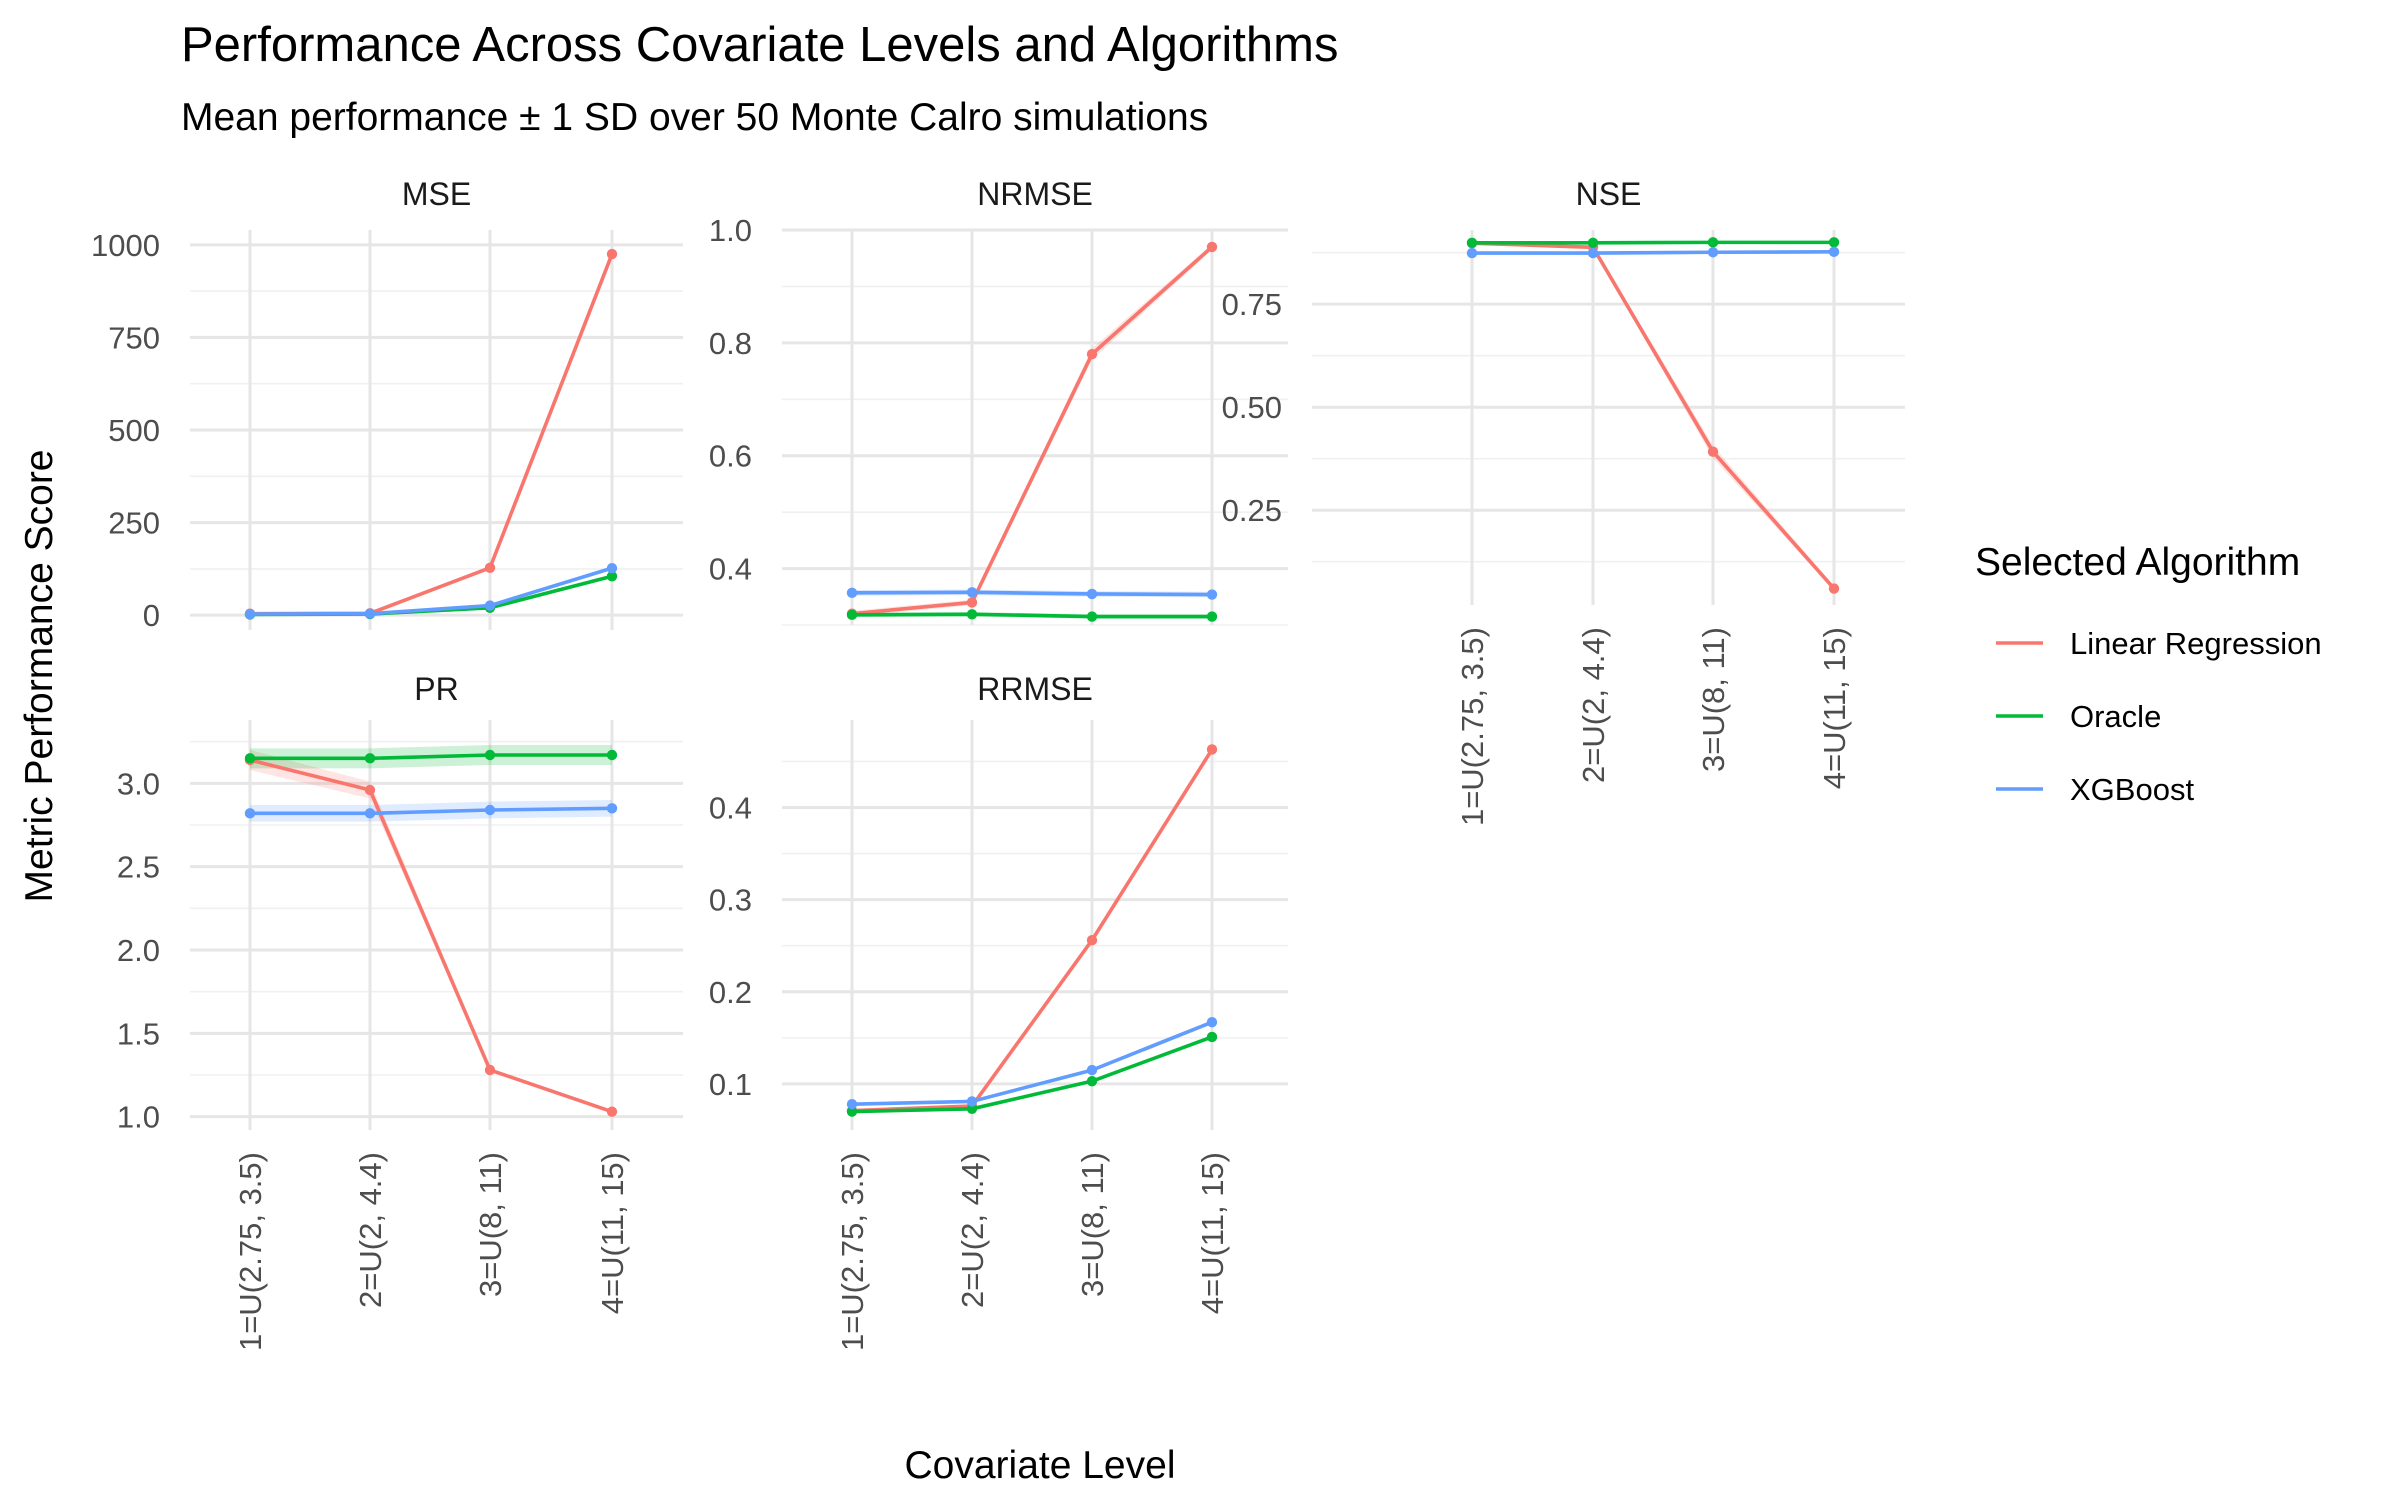 The height and width of the screenshot is (1500, 2400). I want to click on y-tick-label: 0.4, so click(730, 808).